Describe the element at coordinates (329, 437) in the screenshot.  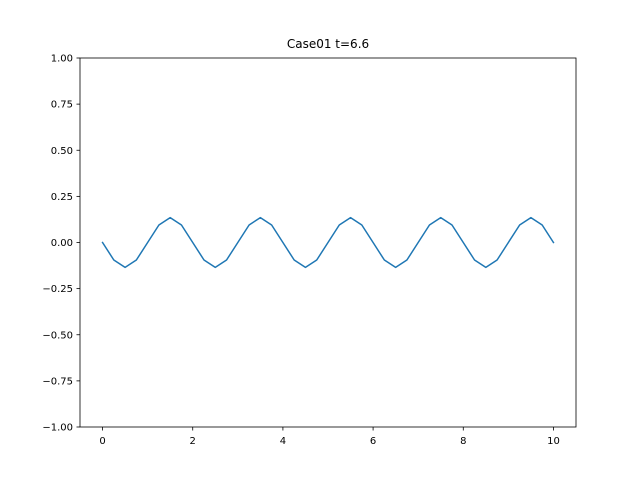
I see `x-axis: 0 2 4 6 8 10` at that location.